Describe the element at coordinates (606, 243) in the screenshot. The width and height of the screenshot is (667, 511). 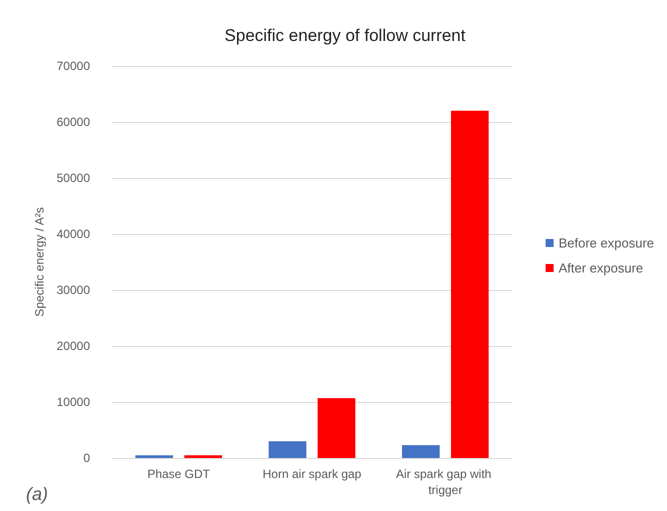
I see `legend-label: Before exposure` at that location.